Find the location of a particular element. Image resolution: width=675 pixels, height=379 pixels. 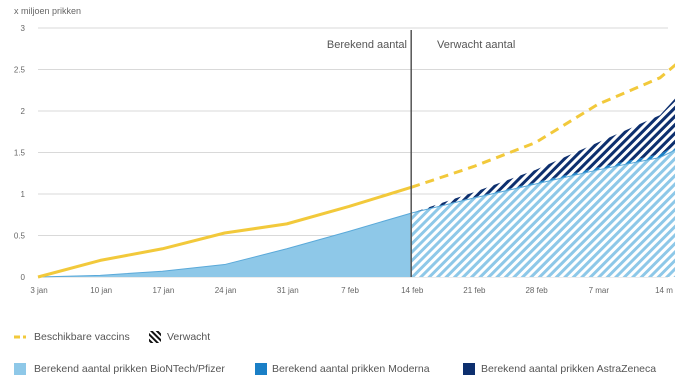

legend-item-moderna: Berekend aantal prikken Moderna is located at coordinates (342, 369).